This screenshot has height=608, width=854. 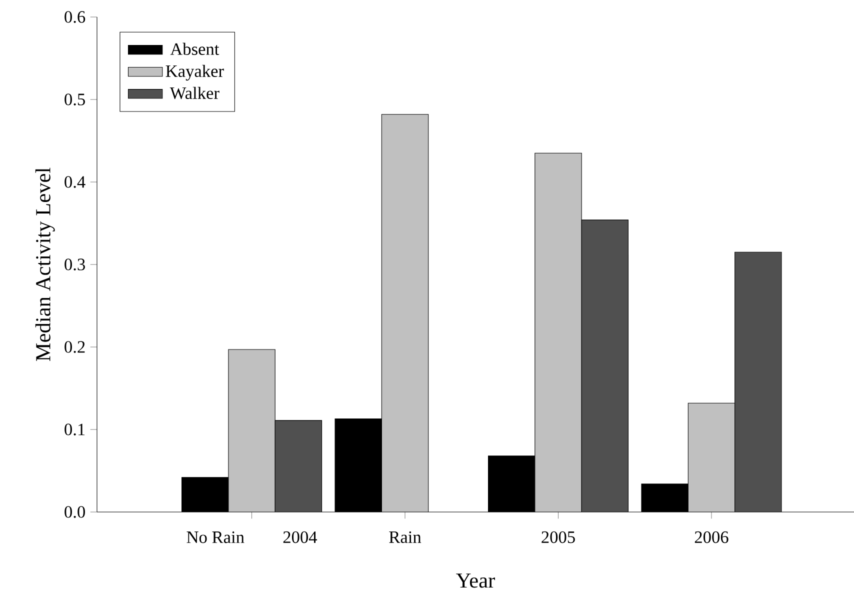 I want to click on x-axis-title: Year, so click(x=475, y=581).